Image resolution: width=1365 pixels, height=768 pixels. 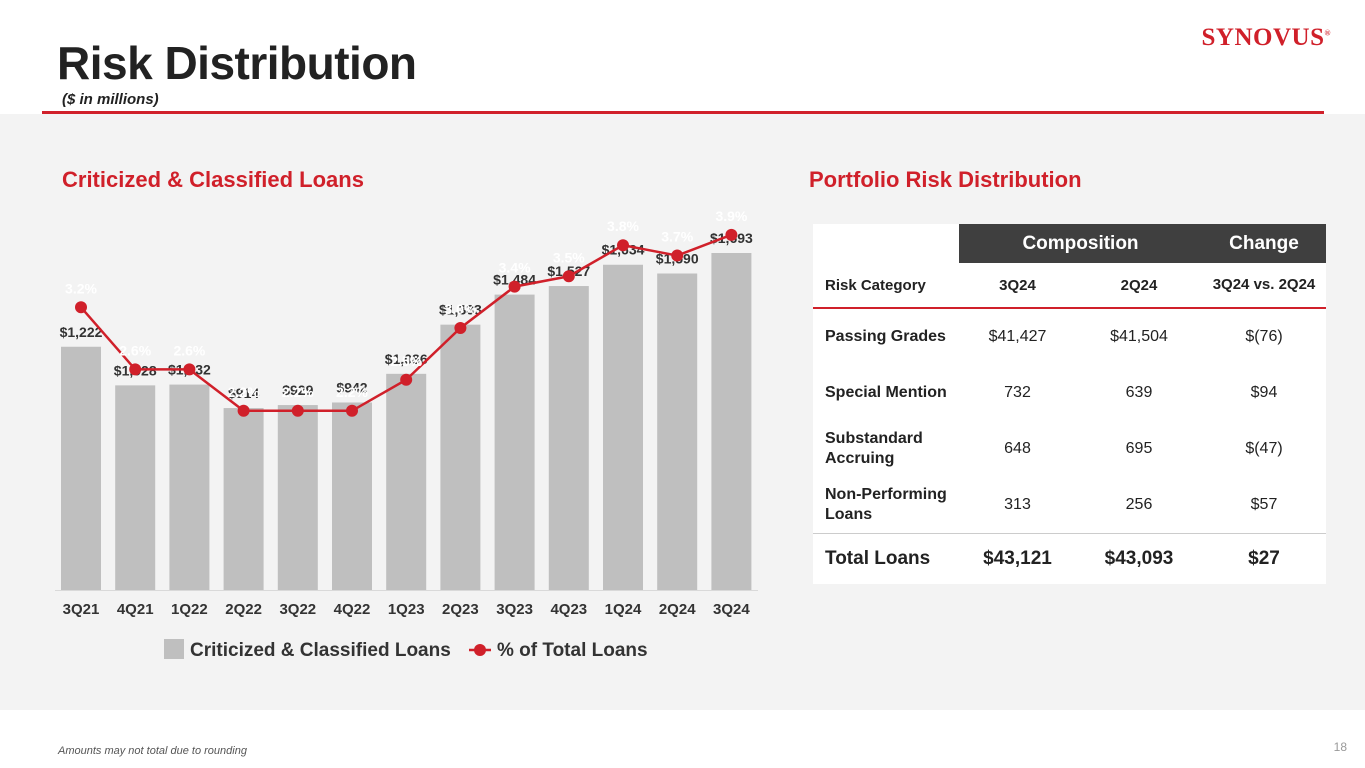 I want to click on table-row: Special Mention 732 639 $94, so click(x=1051, y=392).